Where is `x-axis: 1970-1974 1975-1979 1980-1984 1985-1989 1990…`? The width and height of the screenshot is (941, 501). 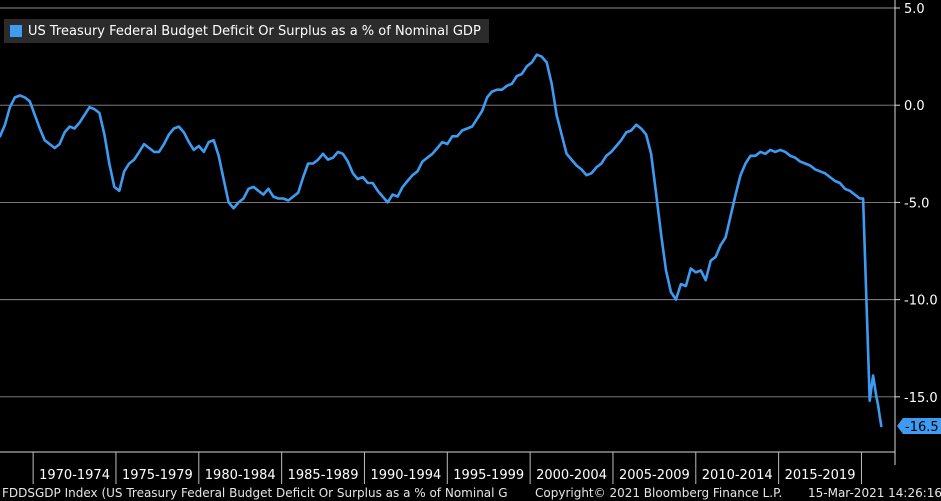
x-axis: 1970-1974 1975-1979 1980-1984 1985-1989 1990… is located at coordinates (447, 467).